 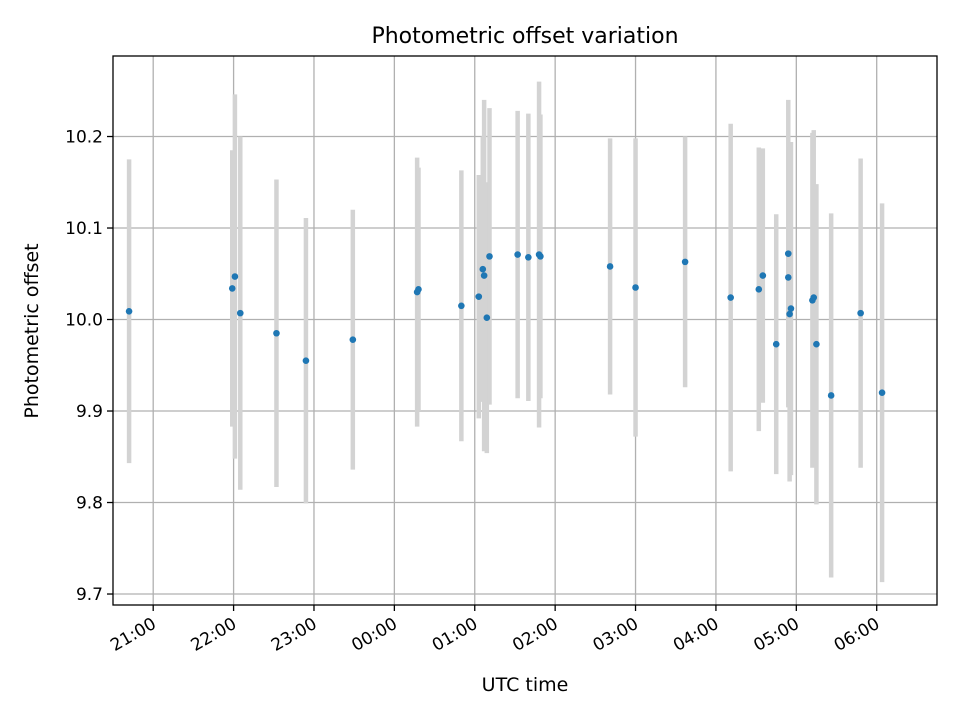 What do you see at coordinates (89, 366) in the screenshot?
I see `y-axis-ticks: 9.7 9.8 9.9 10.0 10.1 10.2` at bounding box center [89, 366].